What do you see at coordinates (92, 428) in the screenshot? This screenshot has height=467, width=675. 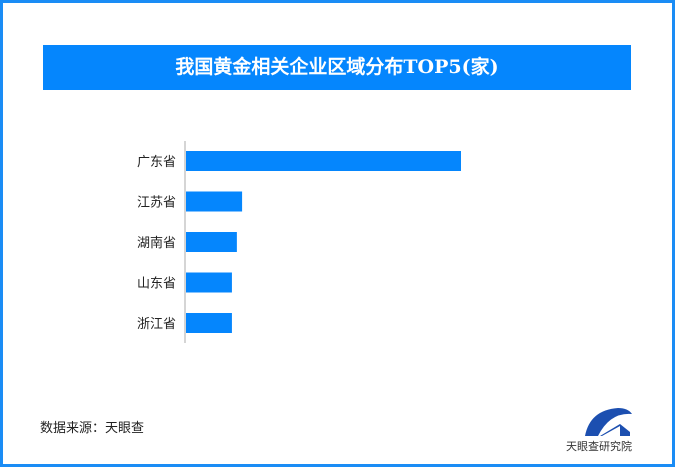 I see `data-source: 数据来源：天眼查` at bounding box center [92, 428].